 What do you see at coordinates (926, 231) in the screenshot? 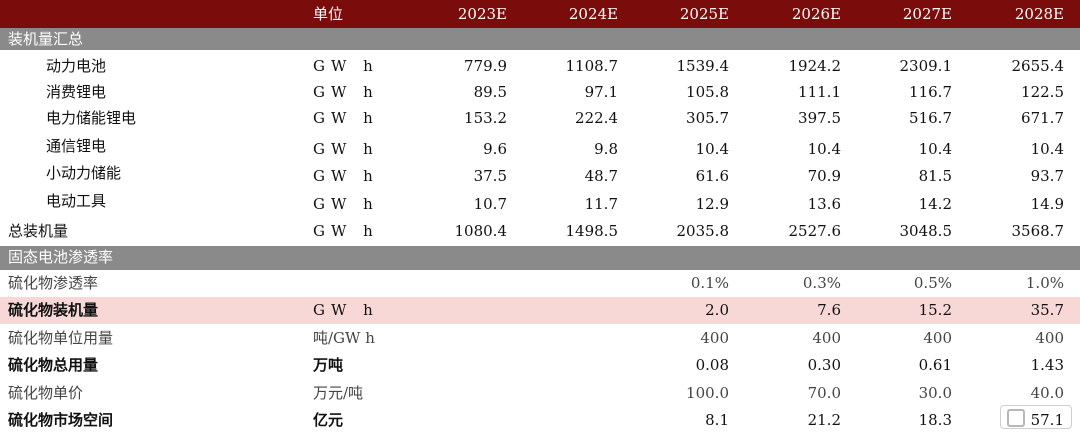
I see `row-value: 3048.5` at bounding box center [926, 231].